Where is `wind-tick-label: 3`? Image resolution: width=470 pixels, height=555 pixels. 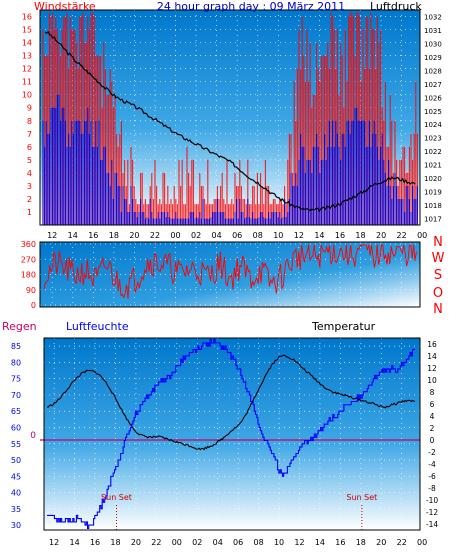
wind-tick-label: 3 is located at coordinates (29, 186).